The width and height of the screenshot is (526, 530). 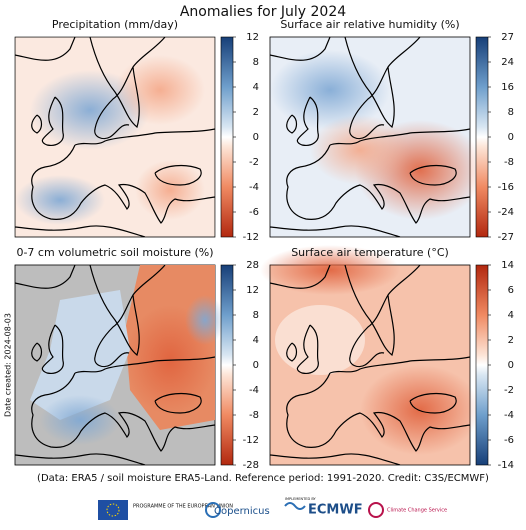 What do you see at coordinates (242, 511) in the screenshot?
I see `copernicus-label: Copernicus` at bounding box center [242, 511].